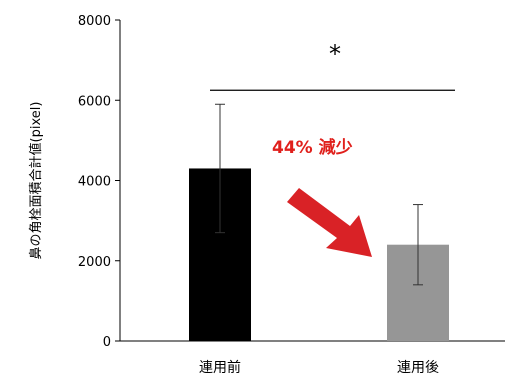 The width and height of the screenshot is (512, 381). What do you see at coordinates (94, 101) in the screenshot?
I see `y-tick-label: 6000` at bounding box center [94, 101].